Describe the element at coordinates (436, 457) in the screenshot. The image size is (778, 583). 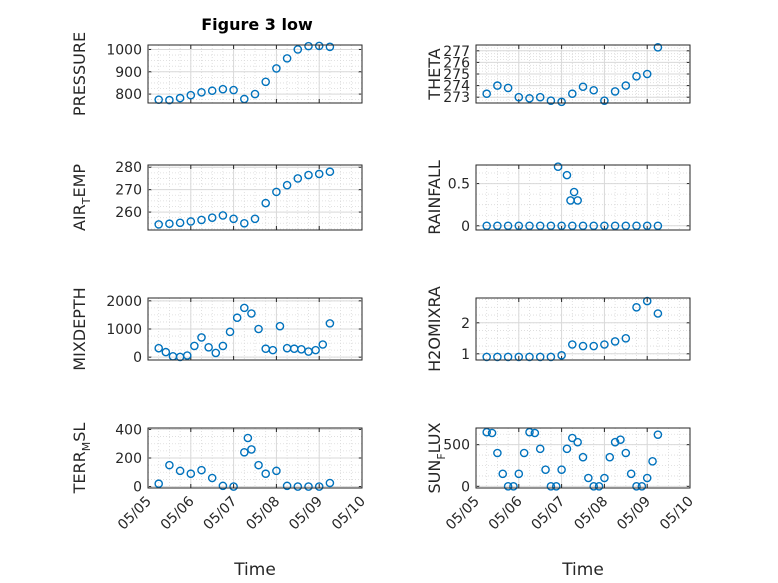
I see `y-axis-label: SUNFLUX` at that location.